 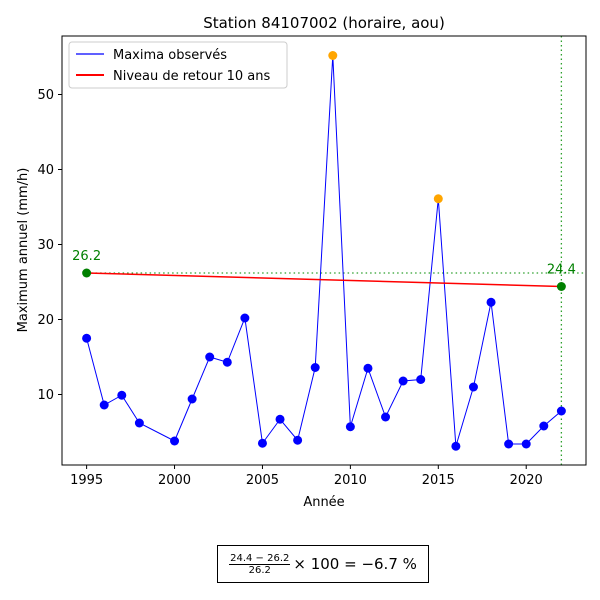 I want to click on y-tick-label: 10, so click(x=45, y=395).